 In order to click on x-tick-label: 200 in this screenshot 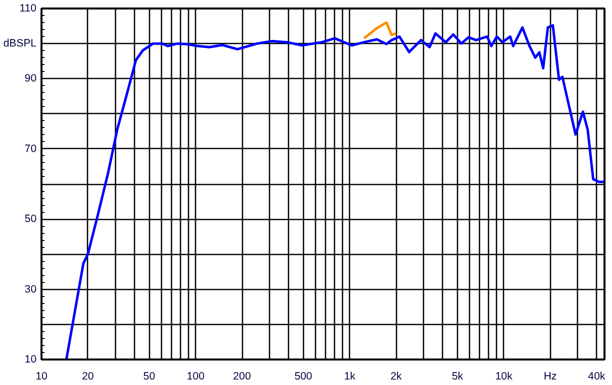, I will do `click(242, 376)`.